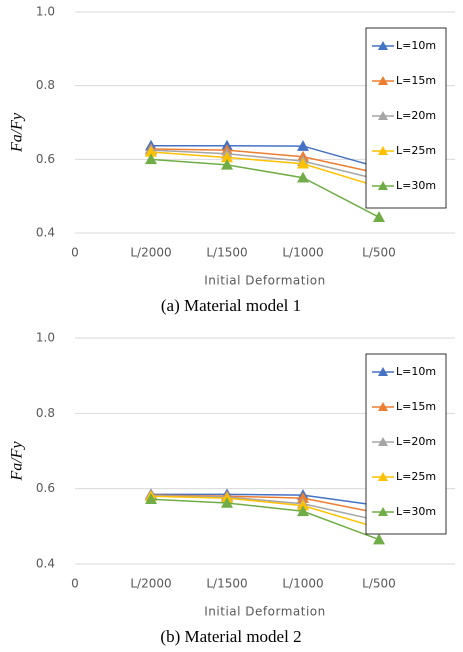 Image resolution: width=463 pixels, height=652 pixels. I want to click on caption: (a) Material model 1, so click(231, 305).